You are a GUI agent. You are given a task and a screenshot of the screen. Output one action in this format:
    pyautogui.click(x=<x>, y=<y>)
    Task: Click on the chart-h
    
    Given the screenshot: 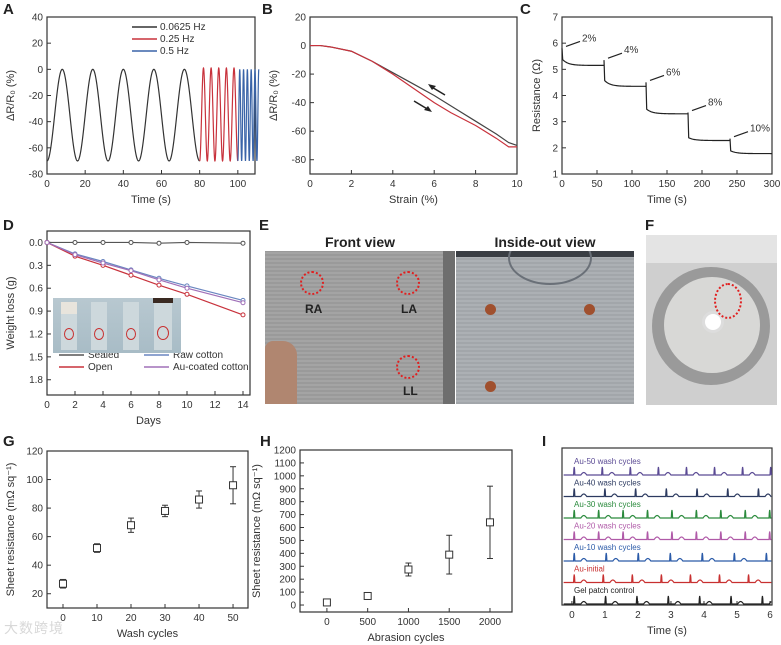 What is the action you would take?
    pyautogui.click(x=406, y=531)
    